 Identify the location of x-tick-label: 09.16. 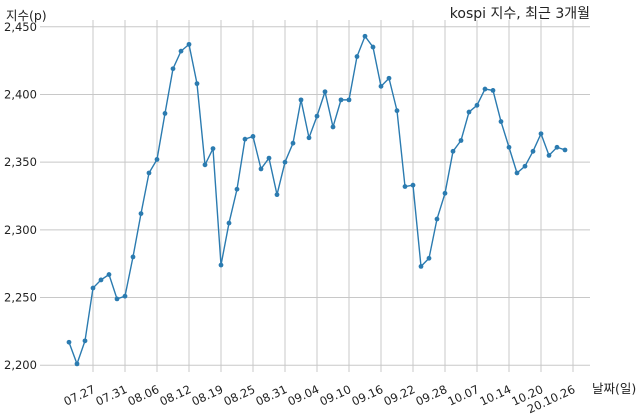
(367, 395).